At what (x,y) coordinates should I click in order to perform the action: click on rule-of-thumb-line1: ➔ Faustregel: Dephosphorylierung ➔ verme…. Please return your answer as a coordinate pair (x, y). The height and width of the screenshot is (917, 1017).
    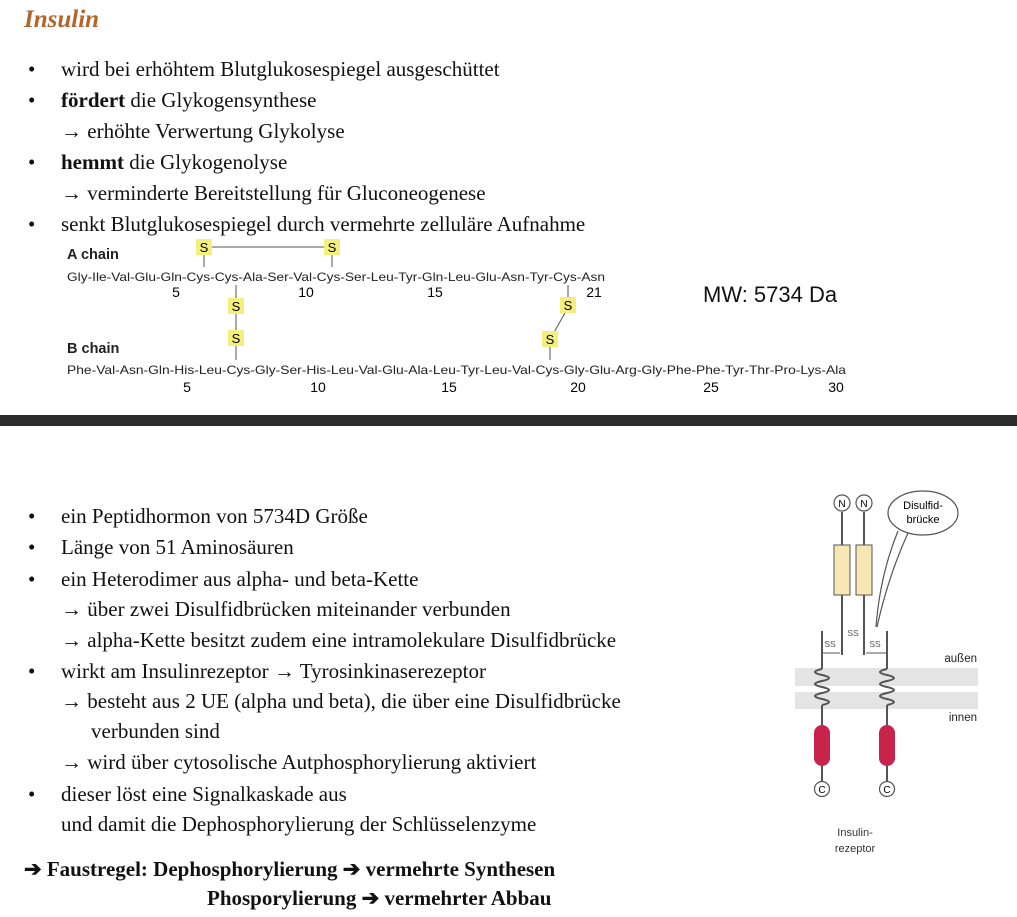
    Looking at the image, I should click on (290, 869).